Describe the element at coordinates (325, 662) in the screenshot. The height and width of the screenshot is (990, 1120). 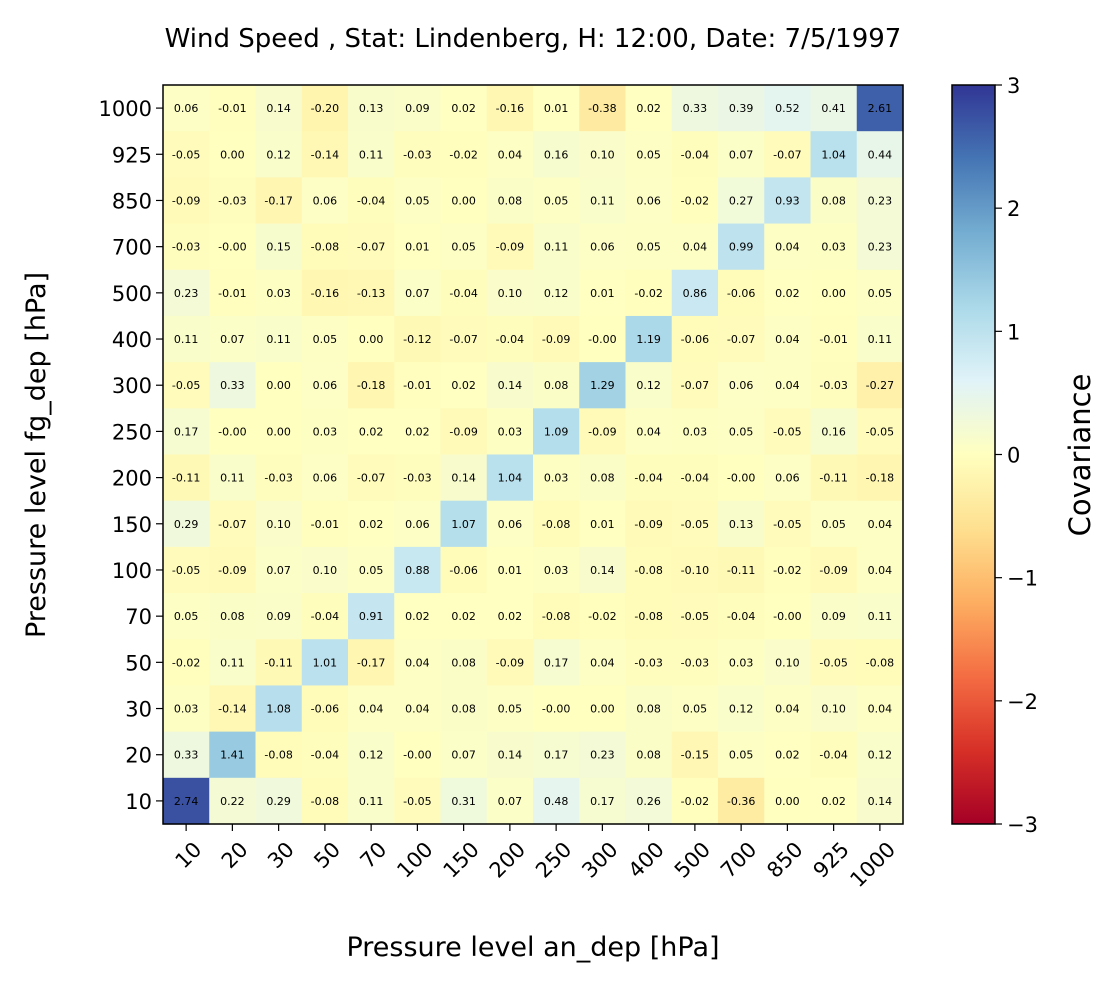
I see `cell-value-label: 1.01` at that location.